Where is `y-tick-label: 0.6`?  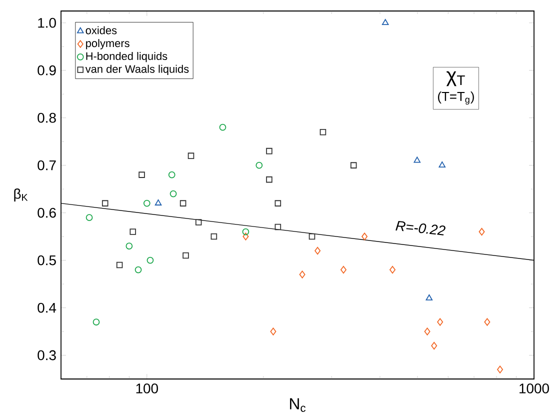 y-tick-label: 0.6 is located at coordinates (47, 213).